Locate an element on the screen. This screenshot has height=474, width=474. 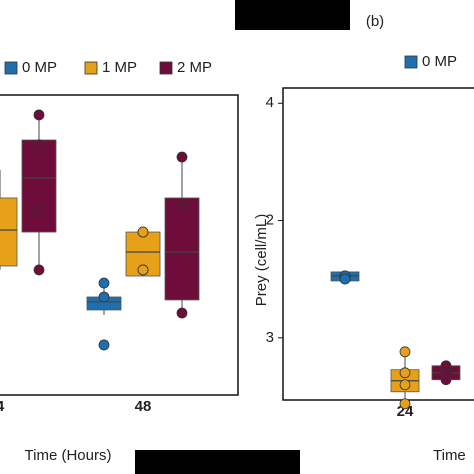
y-tick-label: 2 is located at coordinates (270, 220).